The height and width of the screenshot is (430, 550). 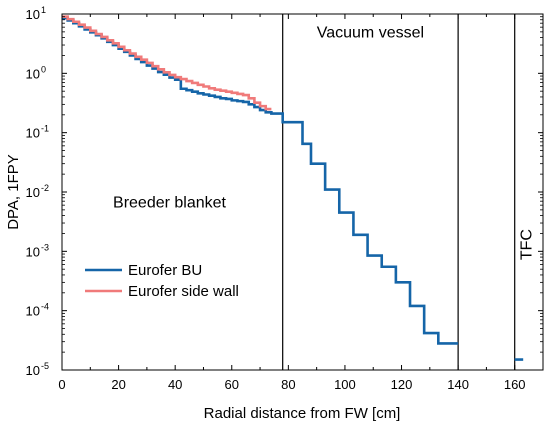 I want to click on y-tick-exponent-0: -5, so click(x=45, y=366).